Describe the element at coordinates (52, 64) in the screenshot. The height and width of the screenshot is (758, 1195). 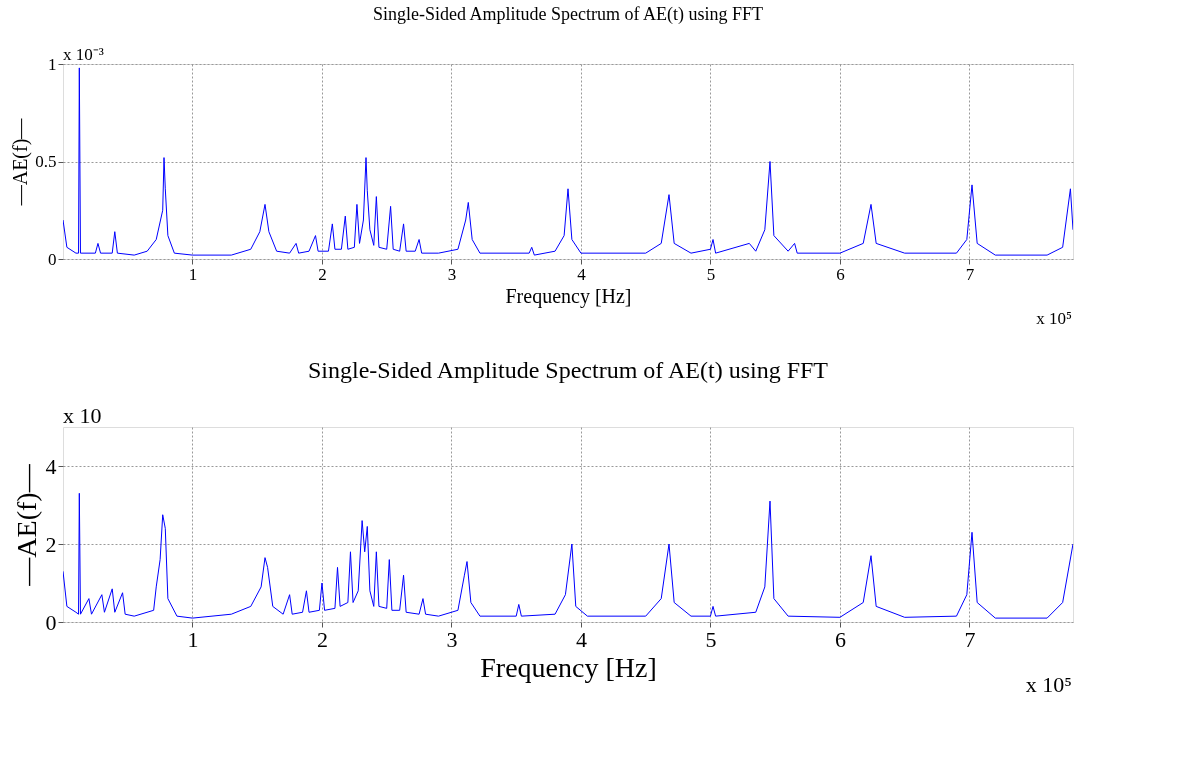
I see `y-tick-label: 1` at that location.